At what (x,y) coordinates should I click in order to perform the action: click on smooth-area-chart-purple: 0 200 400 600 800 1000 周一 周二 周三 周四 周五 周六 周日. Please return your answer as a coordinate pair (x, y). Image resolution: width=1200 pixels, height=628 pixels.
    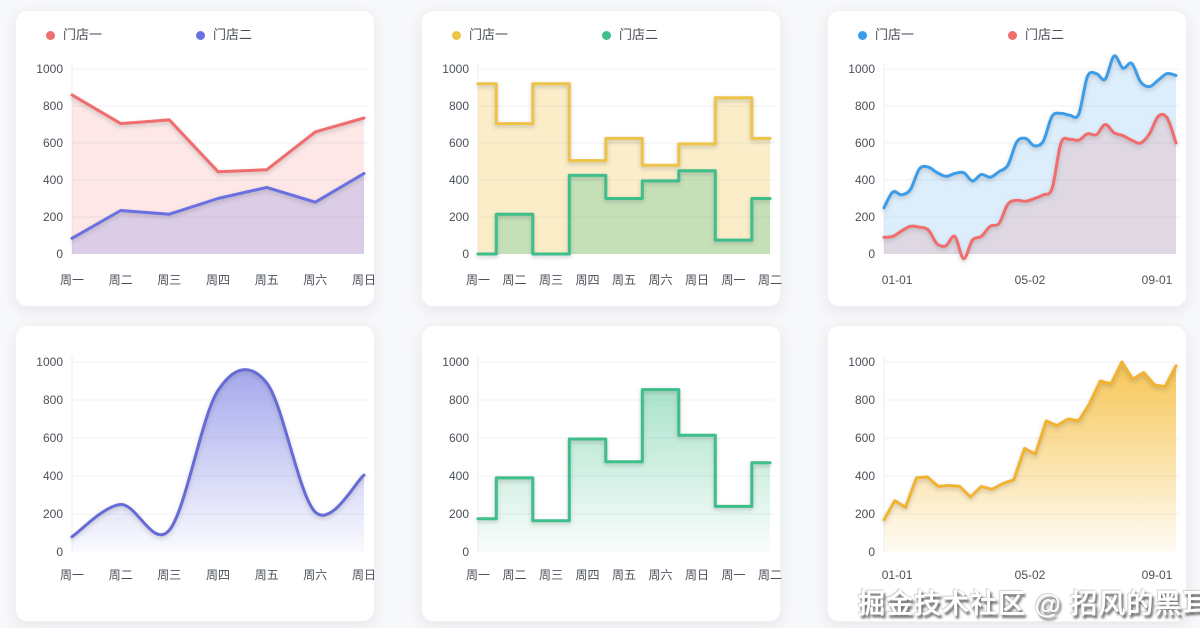
    Looking at the image, I should click on (196, 474).